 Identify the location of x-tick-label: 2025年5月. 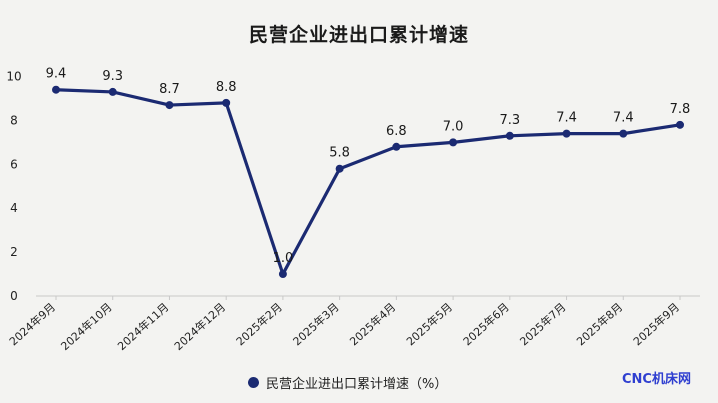
(429, 324).